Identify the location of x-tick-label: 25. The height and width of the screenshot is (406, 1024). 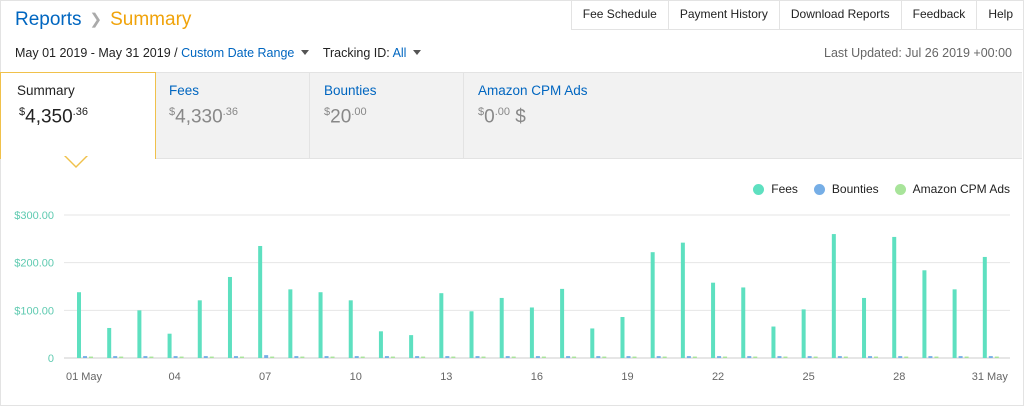
(809, 377).